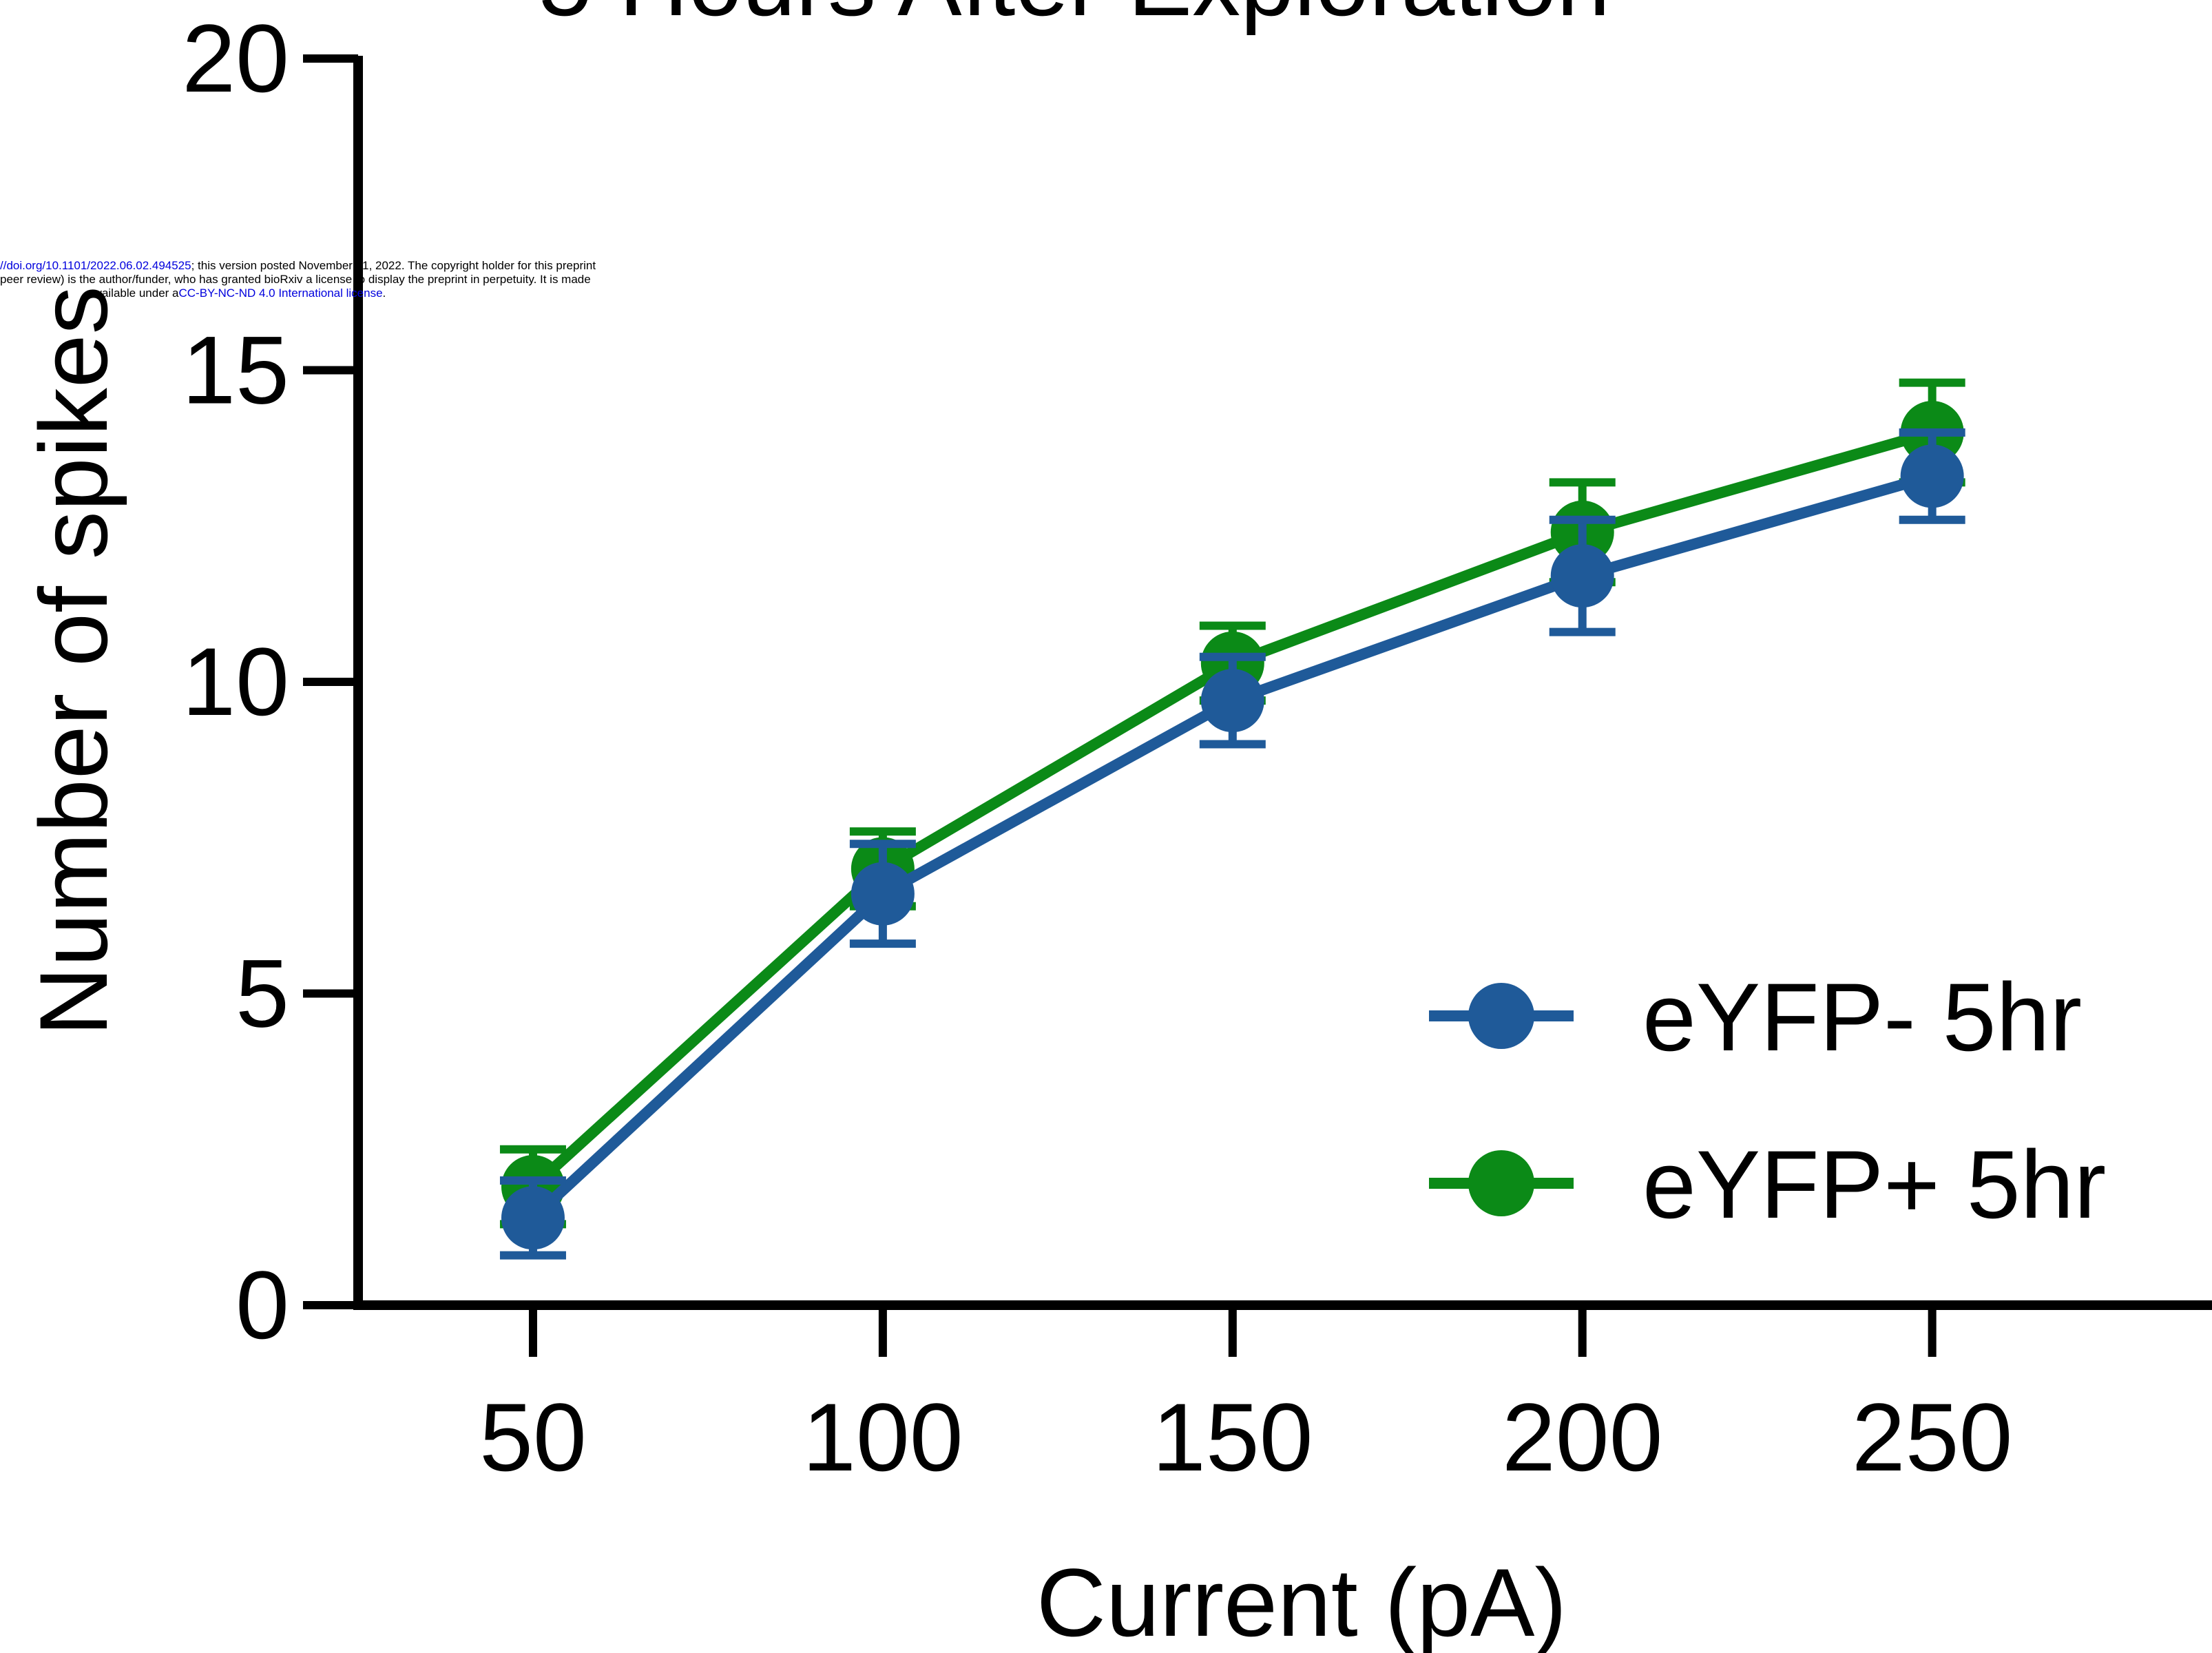 The image size is (2212, 1653). Describe the element at coordinates (1932, 1437) in the screenshot. I see `x-tick-label: 250` at that location.